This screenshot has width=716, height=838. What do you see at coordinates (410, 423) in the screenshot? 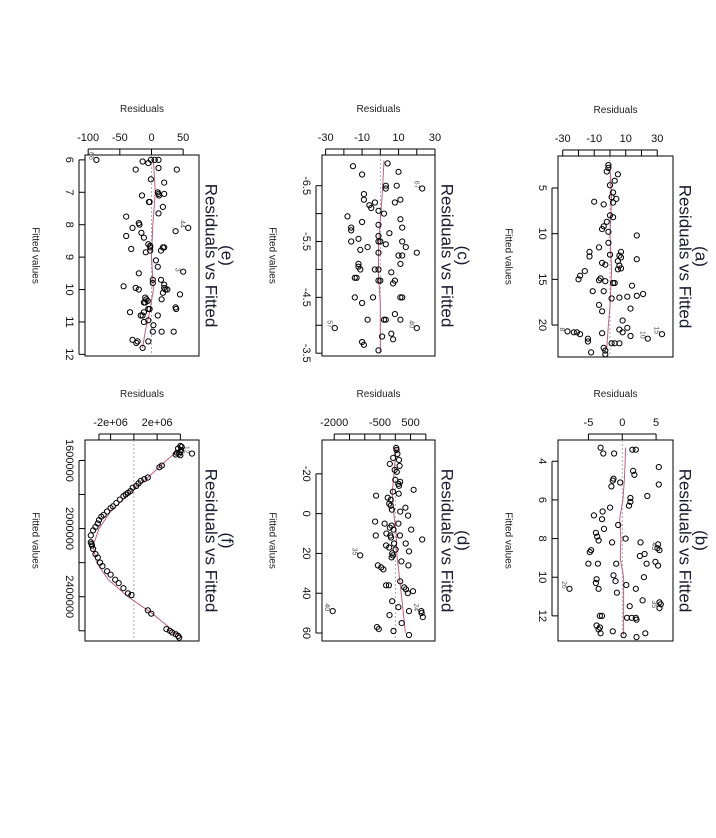
I see `resid-tick-label: 500` at bounding box center [410, 423].